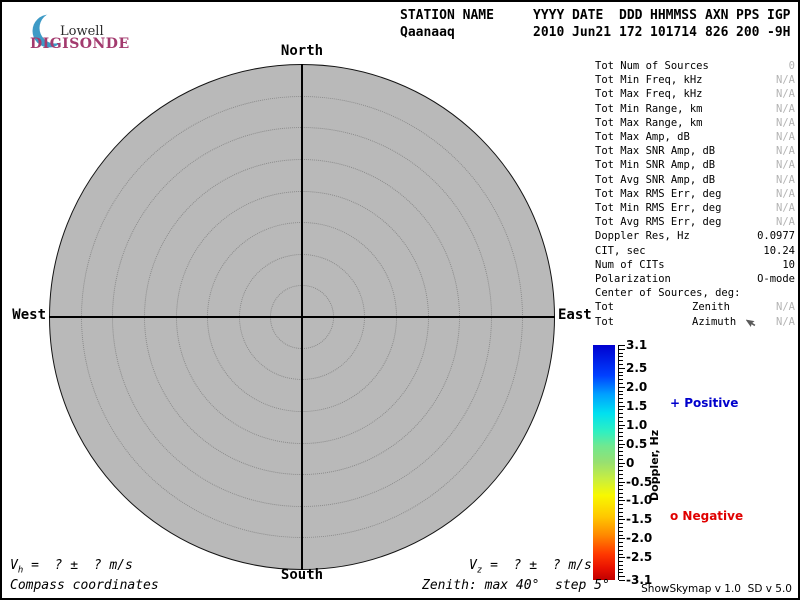  What do you see at coordinates (654, 465) in the screenshot?
I see `colorbar-title: Doppler, Hz` at bounding box center [654, 465].